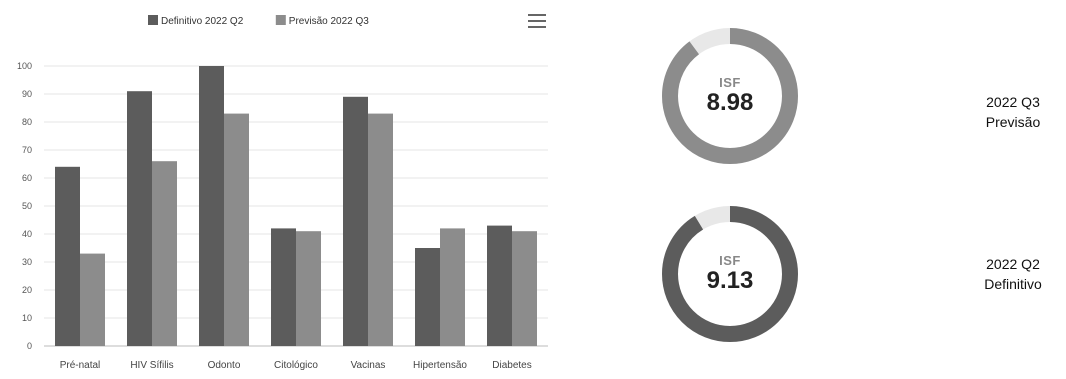  Describe the element at coordinates (27, 234) in the screenshot. I see `y-tick-label: 40` at that location.